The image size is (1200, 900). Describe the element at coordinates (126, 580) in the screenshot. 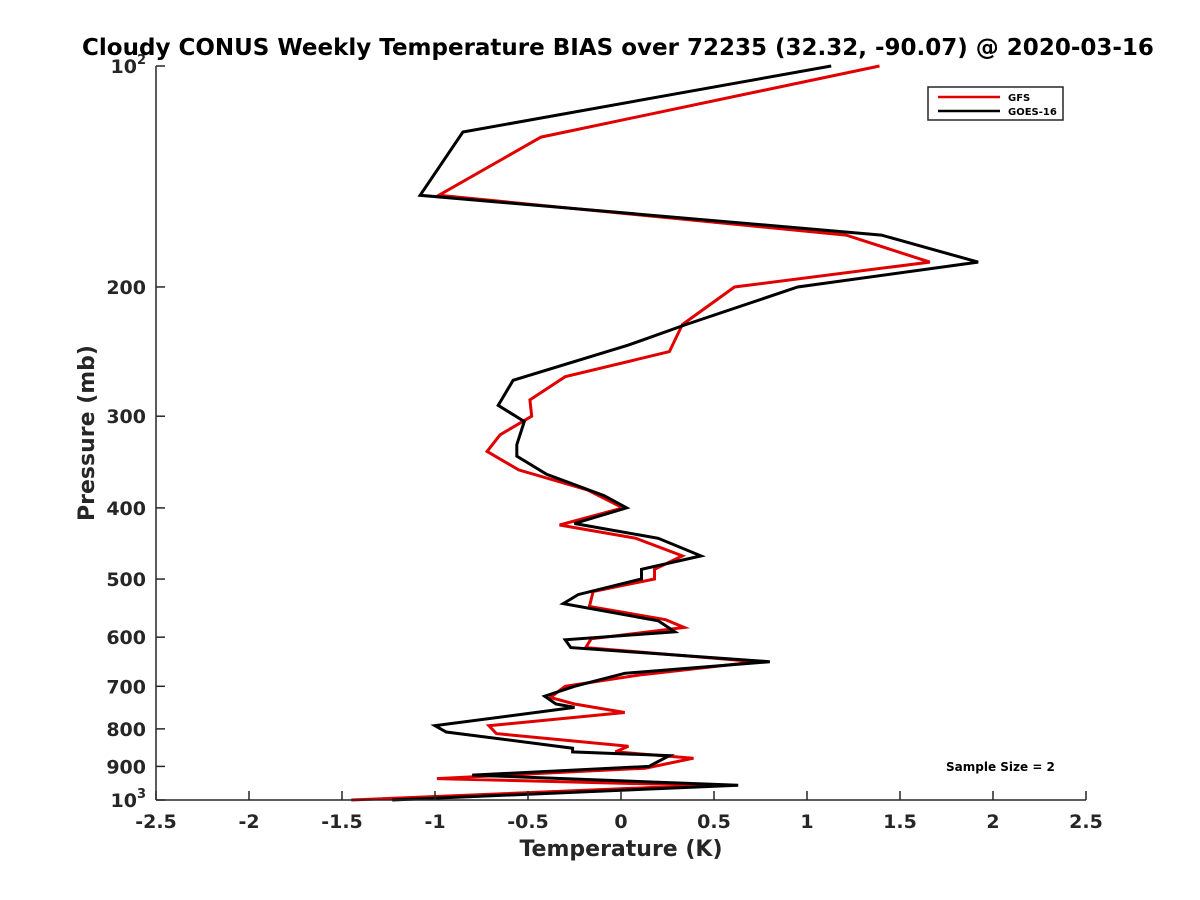

I see `y-tick-label: 500` at that location.